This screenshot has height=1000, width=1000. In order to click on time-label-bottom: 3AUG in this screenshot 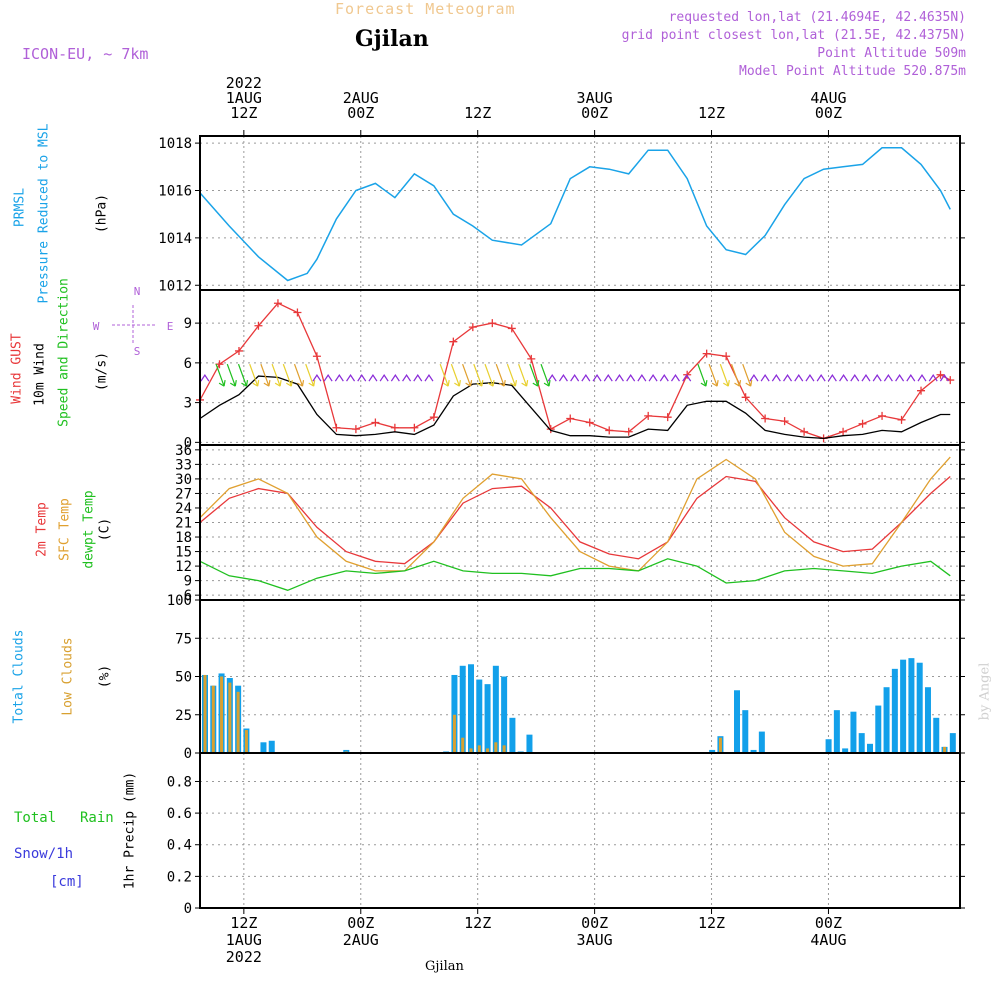, I will do `click(595, 940)`.